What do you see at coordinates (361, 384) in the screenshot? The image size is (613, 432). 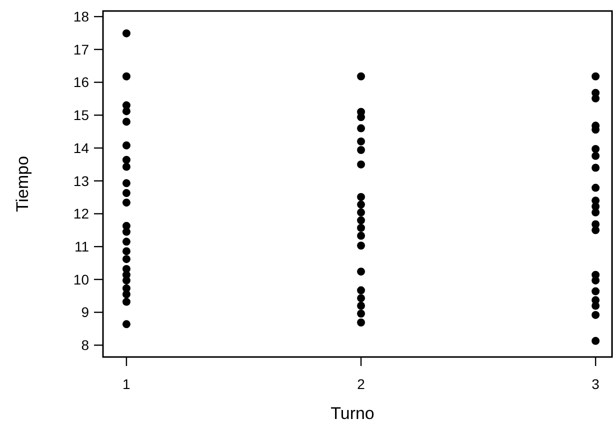 I see `x-tick-label: 2` at bounding box center [361, 384].